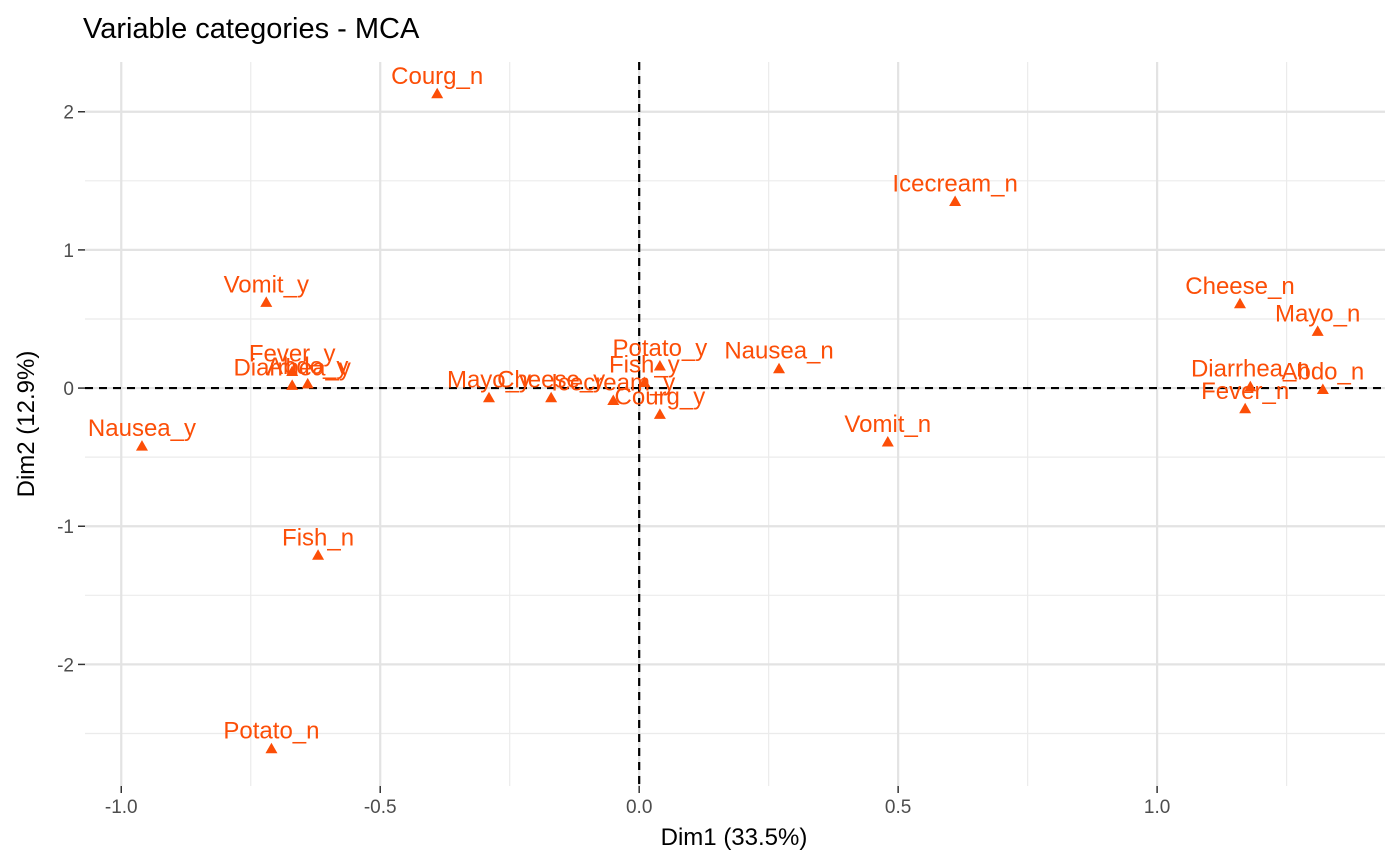  What do you see at coordinates (1239, 303) in the screenshot?
I see `point-cheese-n` at bounding box center [1239, 303].